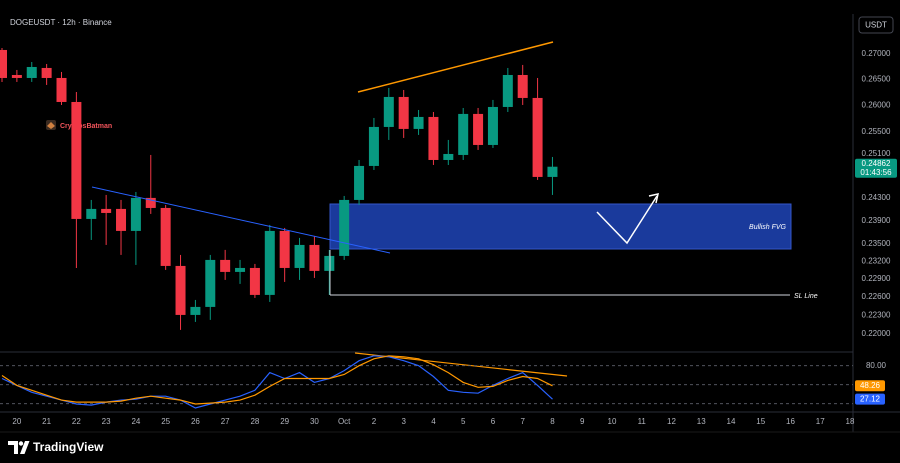 Image resolution: width=900 pixels, height=463 pixels. I want to click on logo-dot, so click(21, 443).